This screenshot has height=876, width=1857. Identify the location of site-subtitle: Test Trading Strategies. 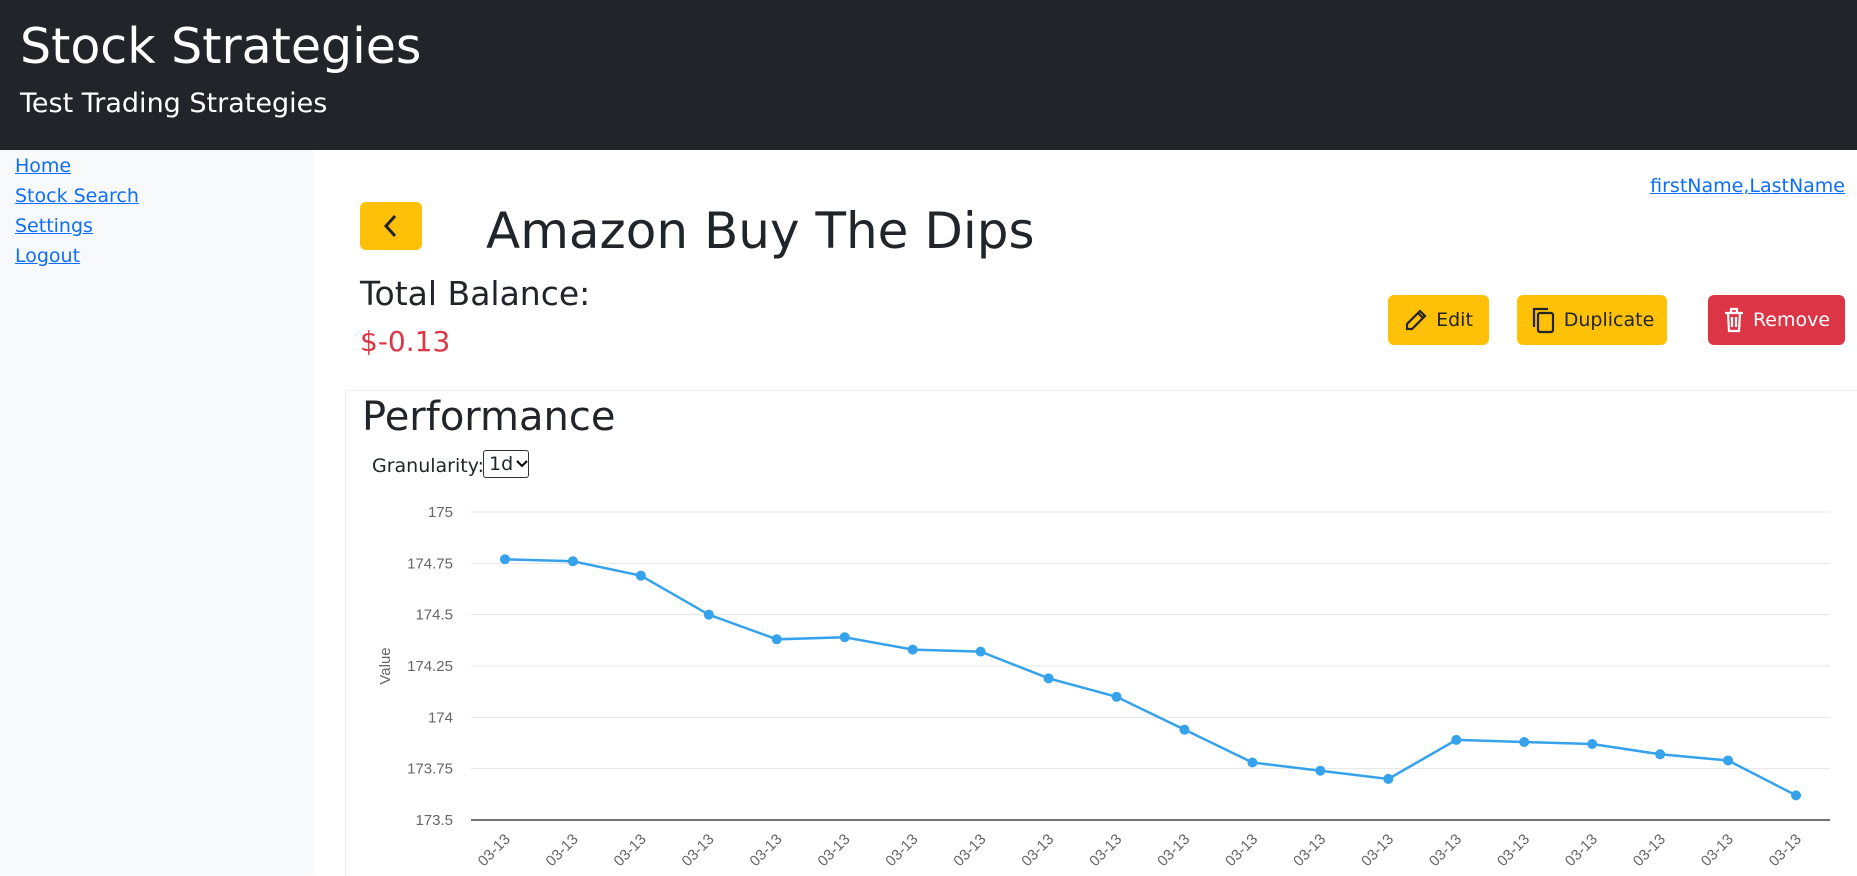
(174, 103).